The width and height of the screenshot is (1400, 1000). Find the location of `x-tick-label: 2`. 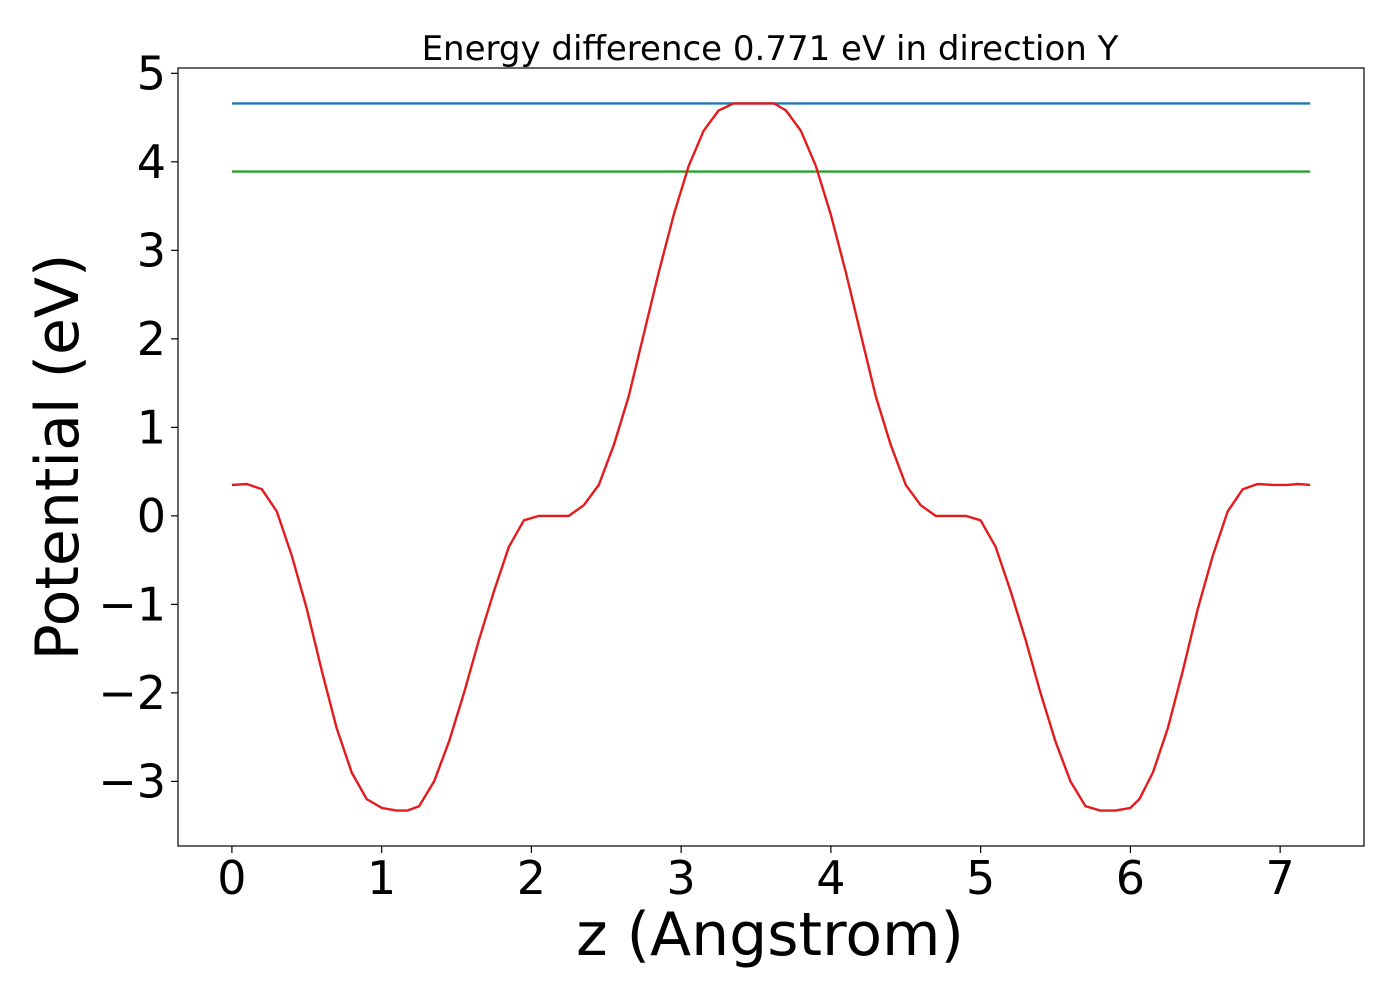

x-tick-label: 2 is located at coordinates (531, 878).